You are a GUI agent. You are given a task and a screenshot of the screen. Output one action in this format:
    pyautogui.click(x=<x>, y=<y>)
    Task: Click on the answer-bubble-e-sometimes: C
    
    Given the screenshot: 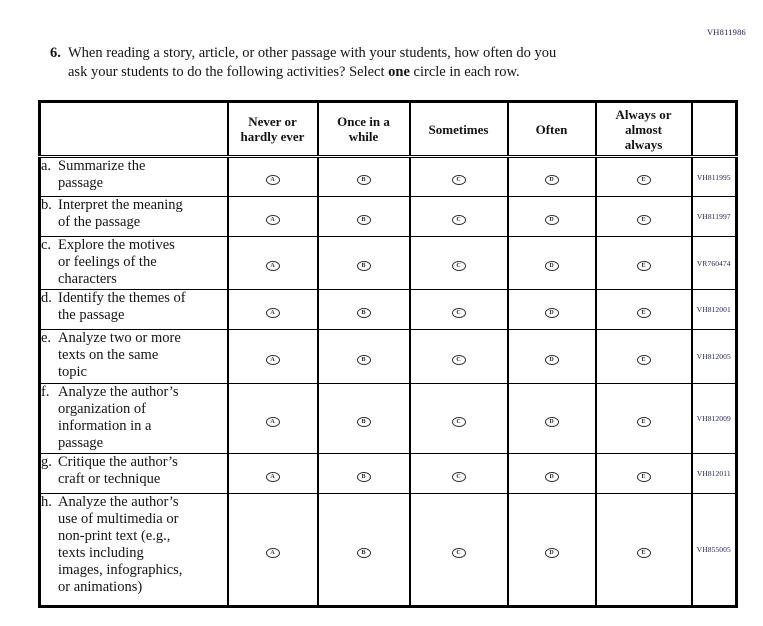 What is the action you would take?
    pyautogui.click(x=458, y=359)
    